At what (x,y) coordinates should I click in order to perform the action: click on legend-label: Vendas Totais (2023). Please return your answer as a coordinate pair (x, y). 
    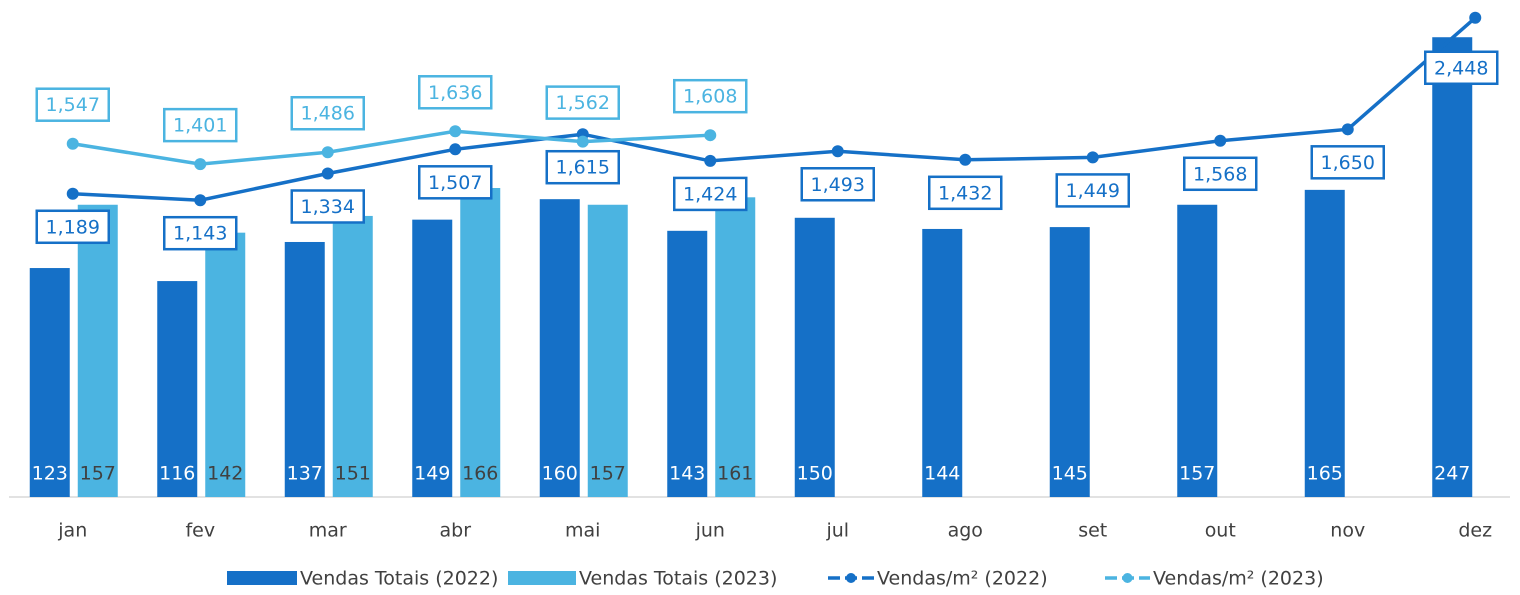
    Looking at the image, I should click on (678, 579).